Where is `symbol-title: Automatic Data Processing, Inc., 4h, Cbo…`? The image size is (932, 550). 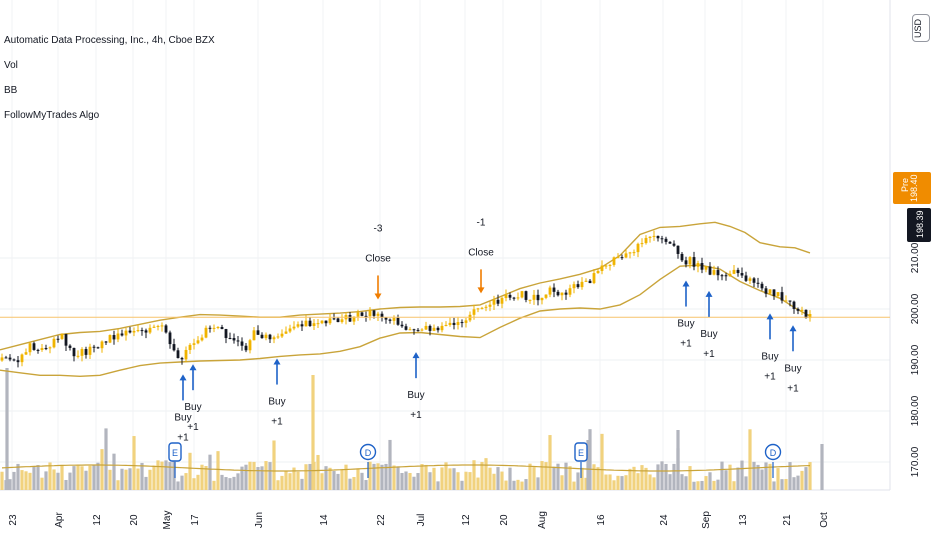
symbol-title: Automatic Data Processing, Inc., 4h, Cbo… is located at coordinates (109, 40).